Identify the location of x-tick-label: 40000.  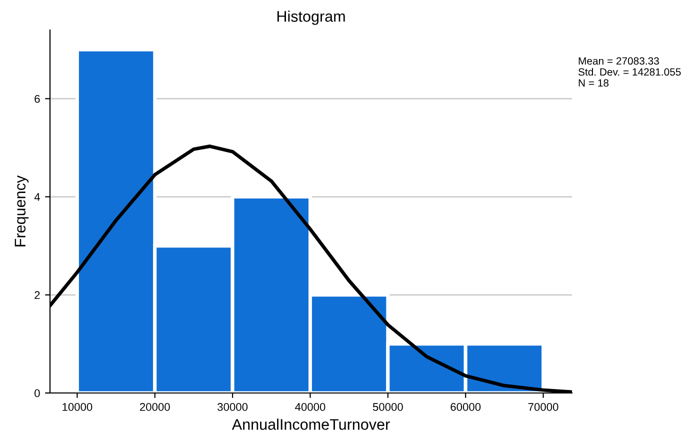
(310, 407).